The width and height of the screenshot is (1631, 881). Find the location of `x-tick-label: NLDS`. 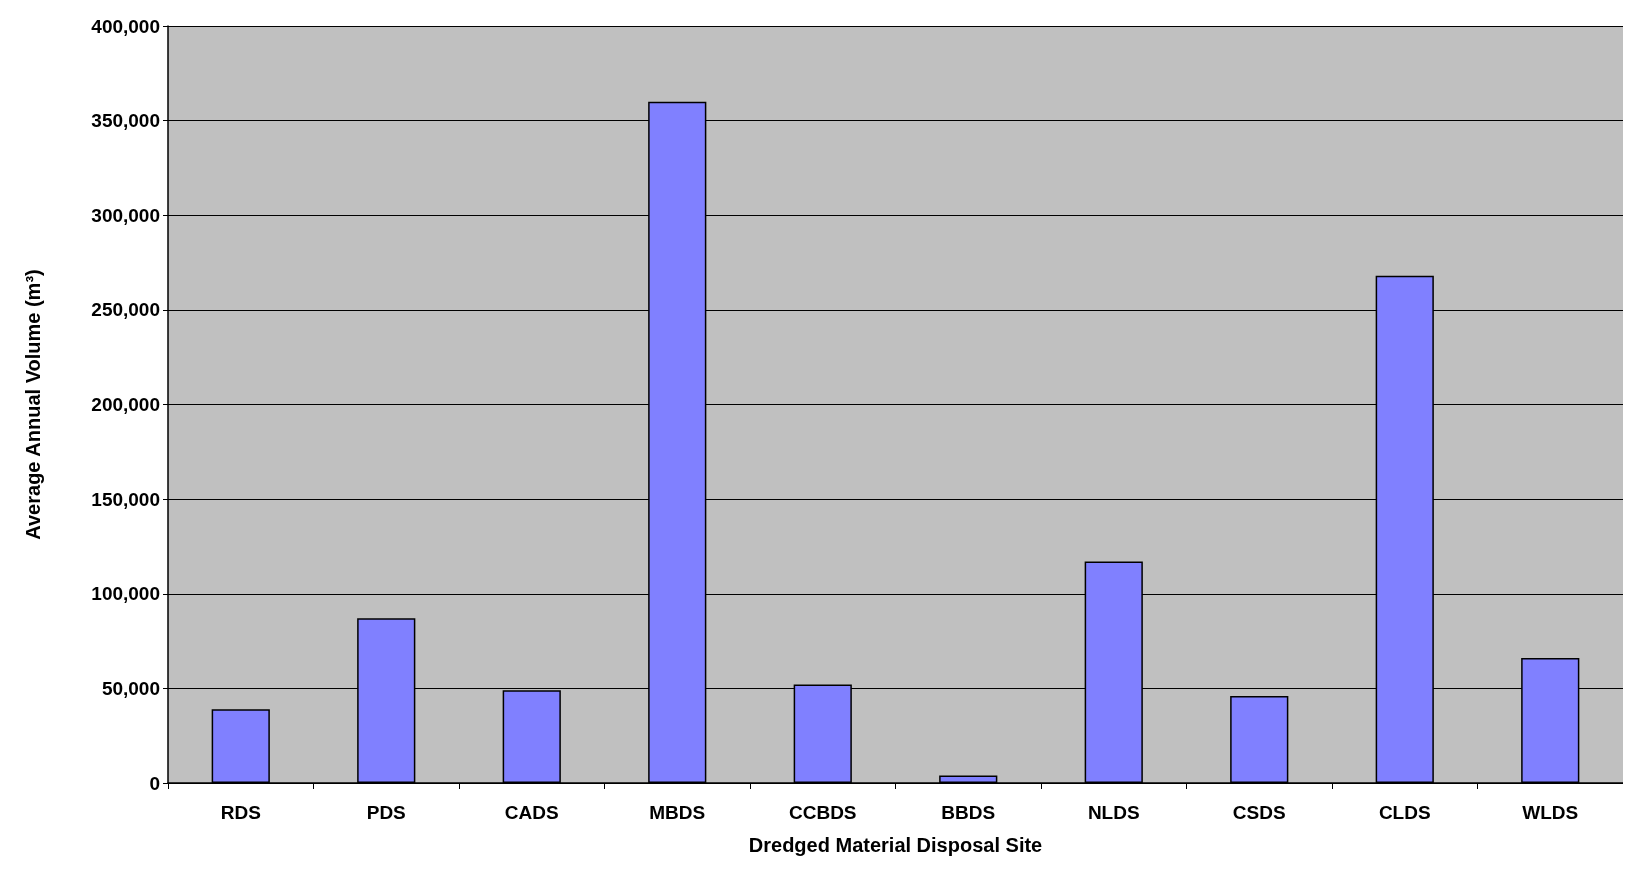

x-tick-label: NLDS is located at coordinates (1113, 812).